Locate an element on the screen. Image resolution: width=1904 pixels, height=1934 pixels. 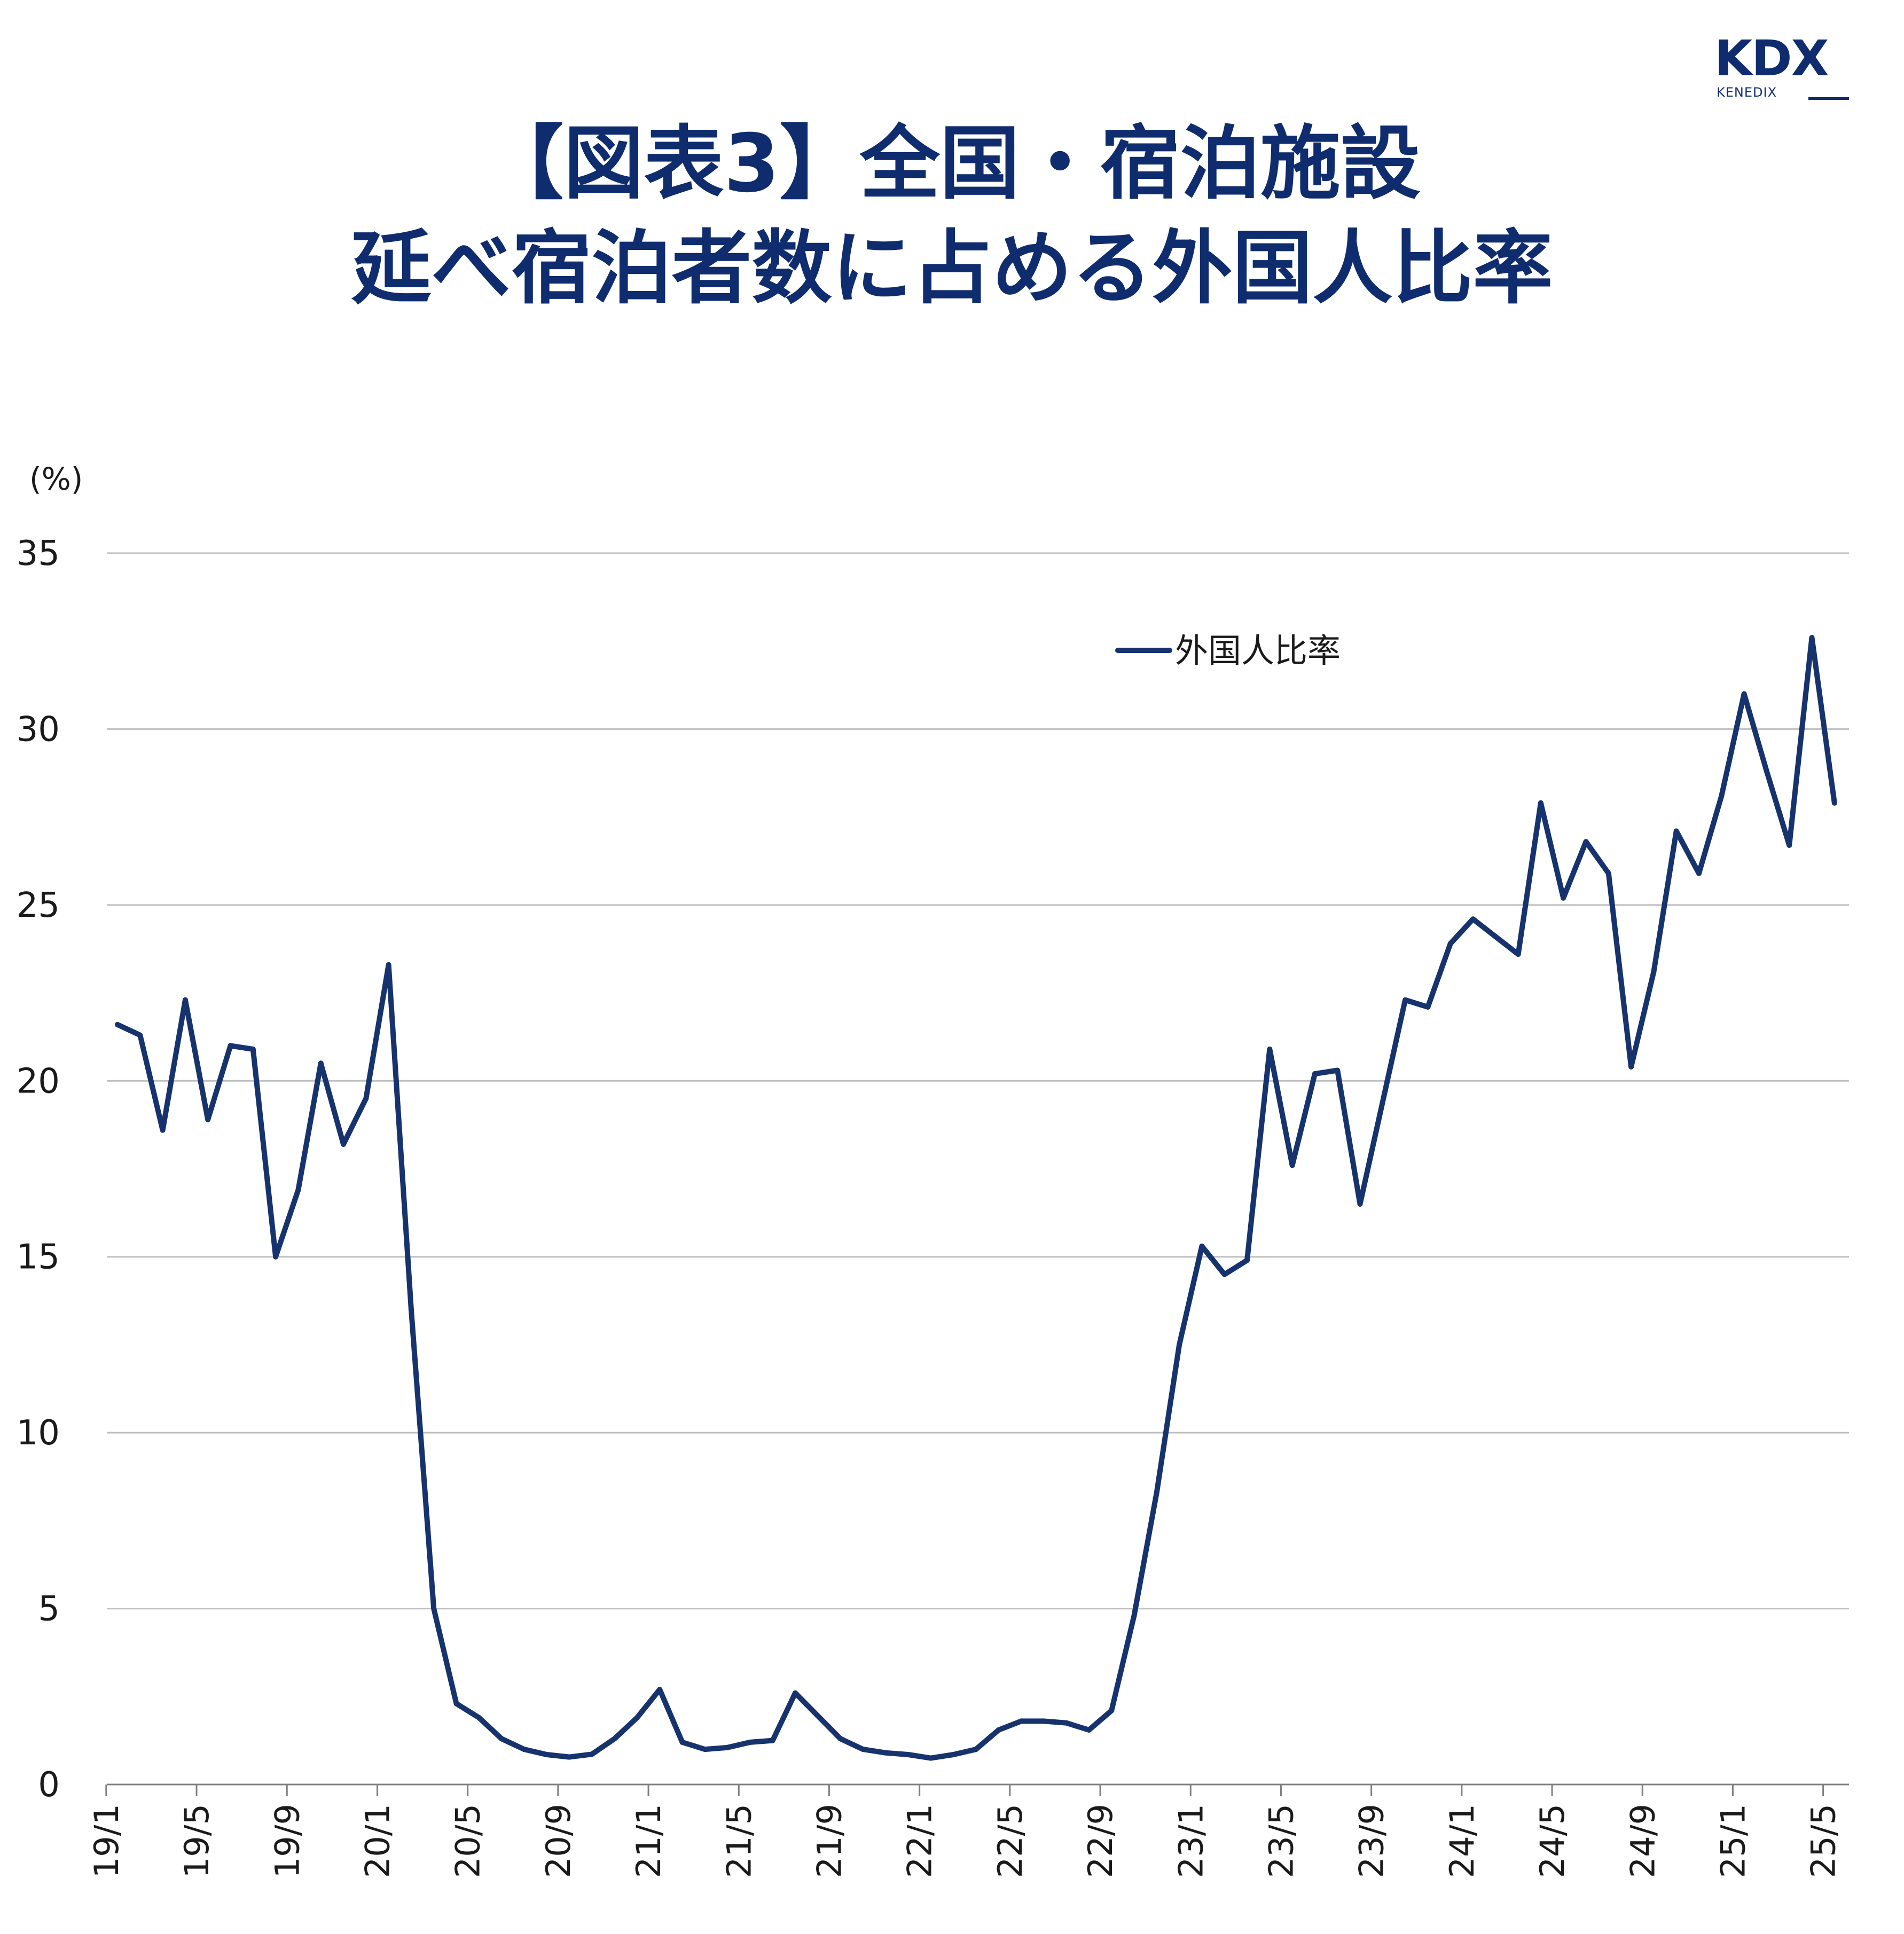
data-point-24/5 is located at coordinates (1563, 898).